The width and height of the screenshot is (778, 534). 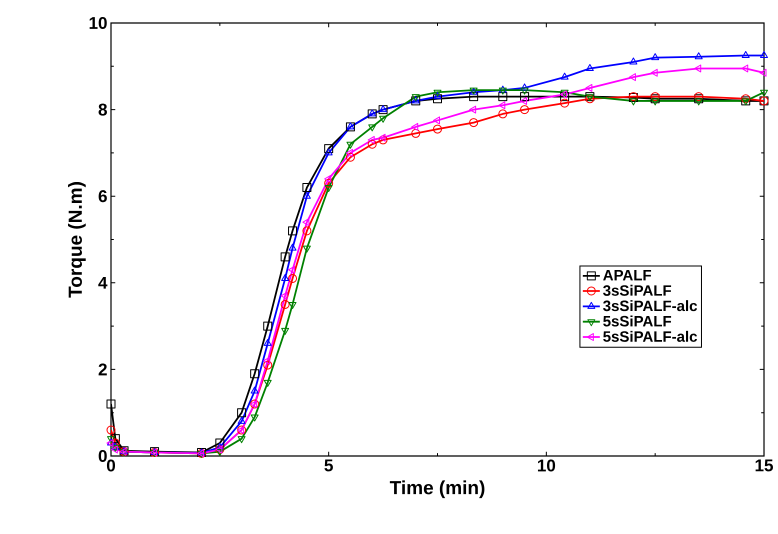 I want to click on x-tick-label: 0, so click(x=111, y=466).